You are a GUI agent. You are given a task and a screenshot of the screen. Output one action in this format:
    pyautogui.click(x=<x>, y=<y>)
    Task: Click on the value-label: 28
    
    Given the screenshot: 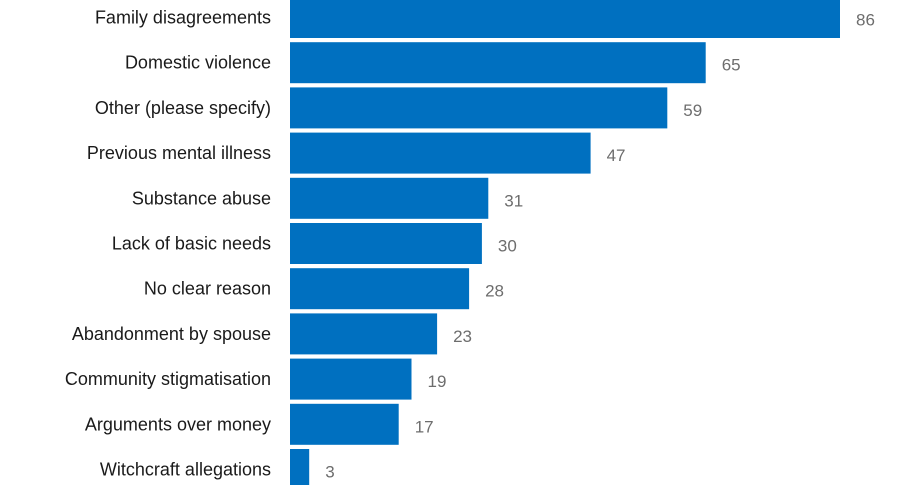 What is the action you would take?
    pyautogui.click(x=494, y=291)
    